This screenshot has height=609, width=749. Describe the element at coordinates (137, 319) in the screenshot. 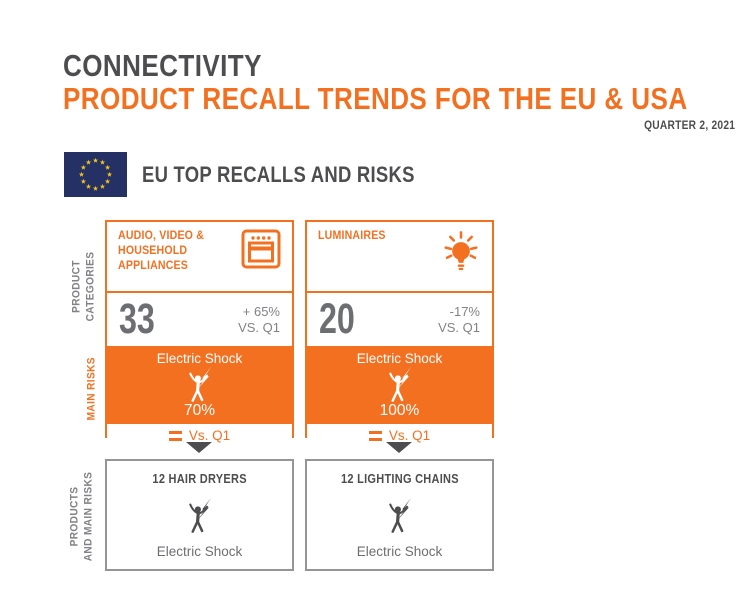

I see `recall-count: 33` at that location.